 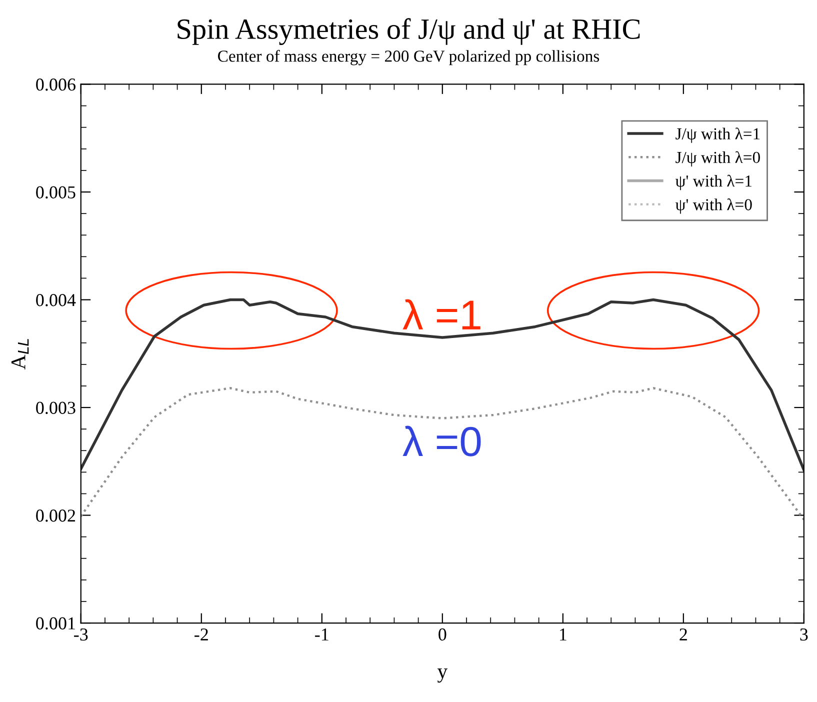 I want to click on x-tick-label: -2, so click(x=201, y=634).